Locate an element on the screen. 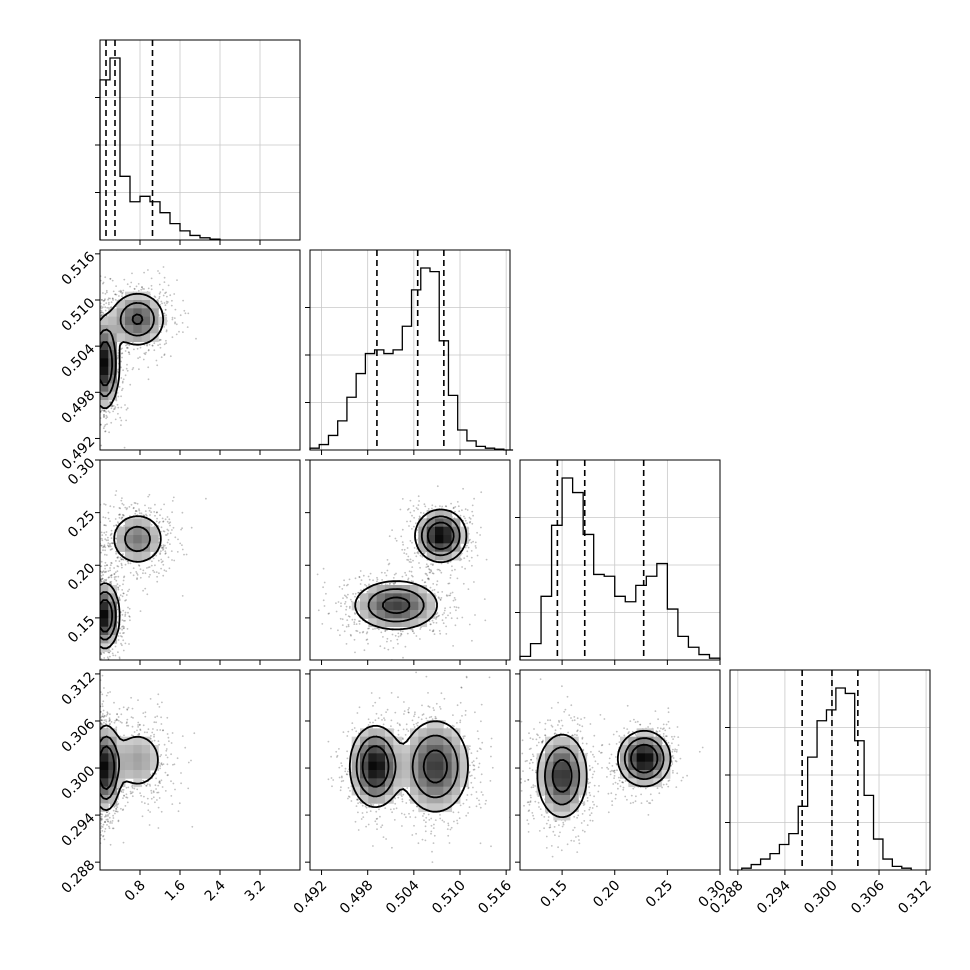 The image size is (970, 970). hist-panel-p1 is located at coordinates (198, 140).